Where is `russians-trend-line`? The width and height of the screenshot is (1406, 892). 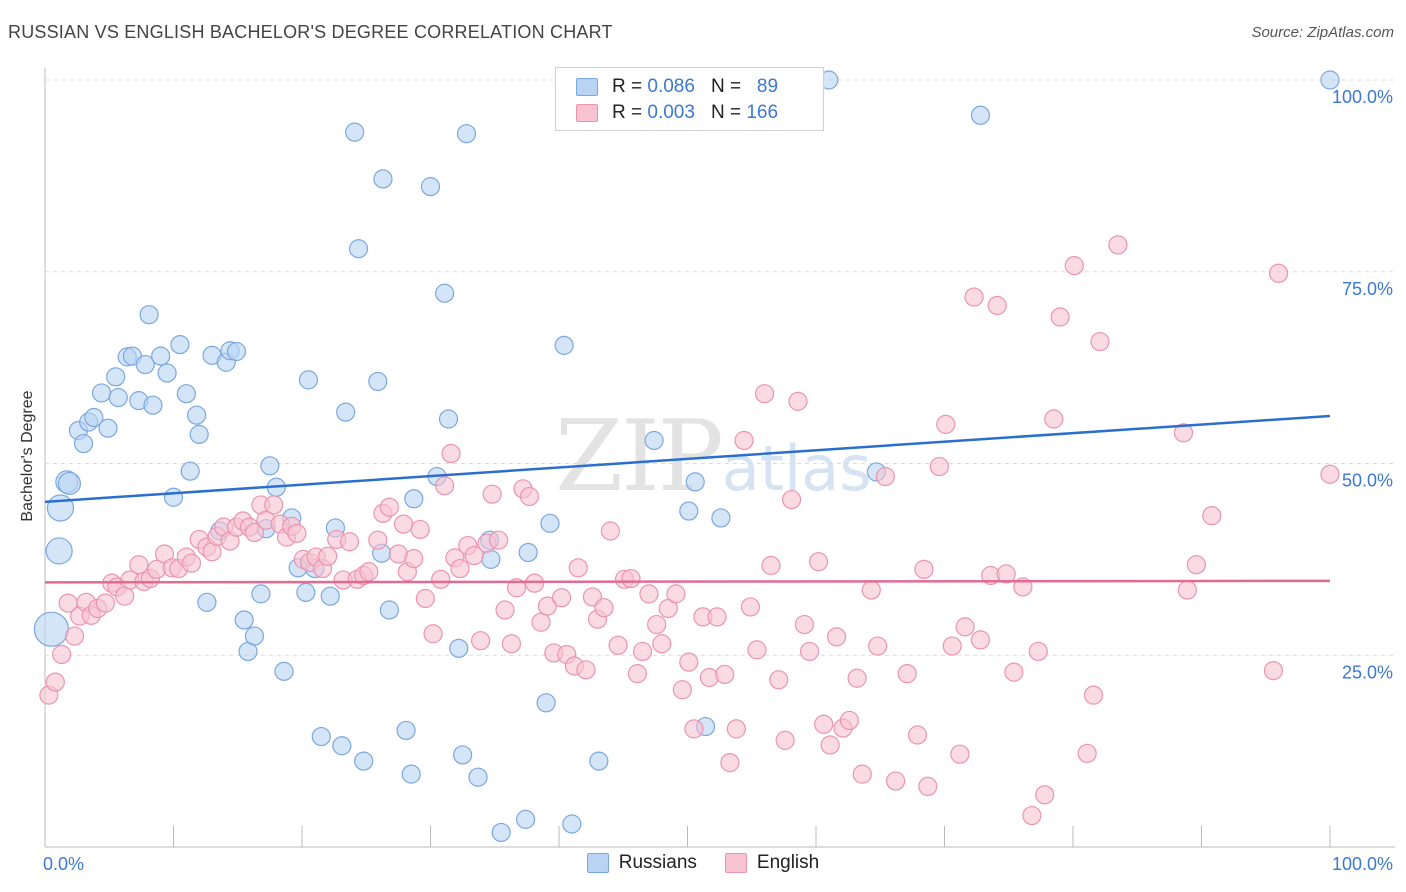 russians-trend-line is located at coordinates (687, 459).